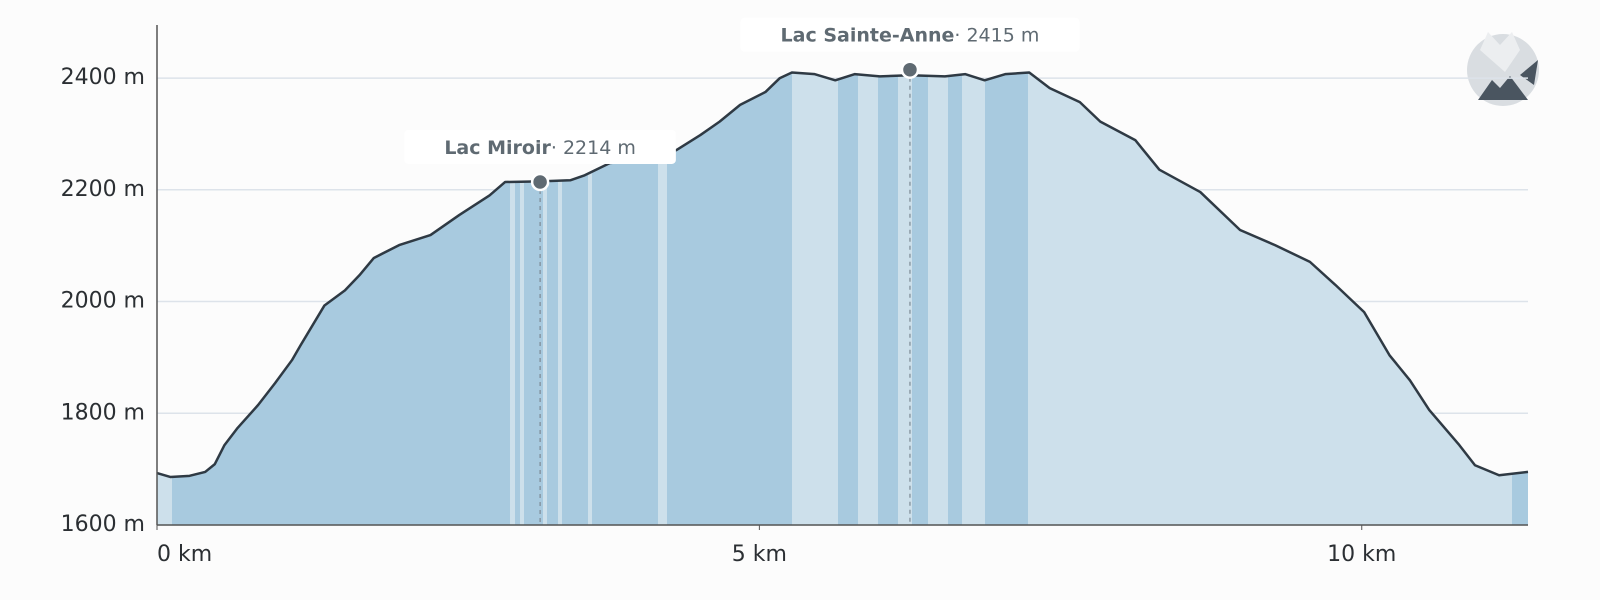  Describe the element at coordinates (996, 35) in the screenshot. I see `annotation-value: · 2415 m` at that location.